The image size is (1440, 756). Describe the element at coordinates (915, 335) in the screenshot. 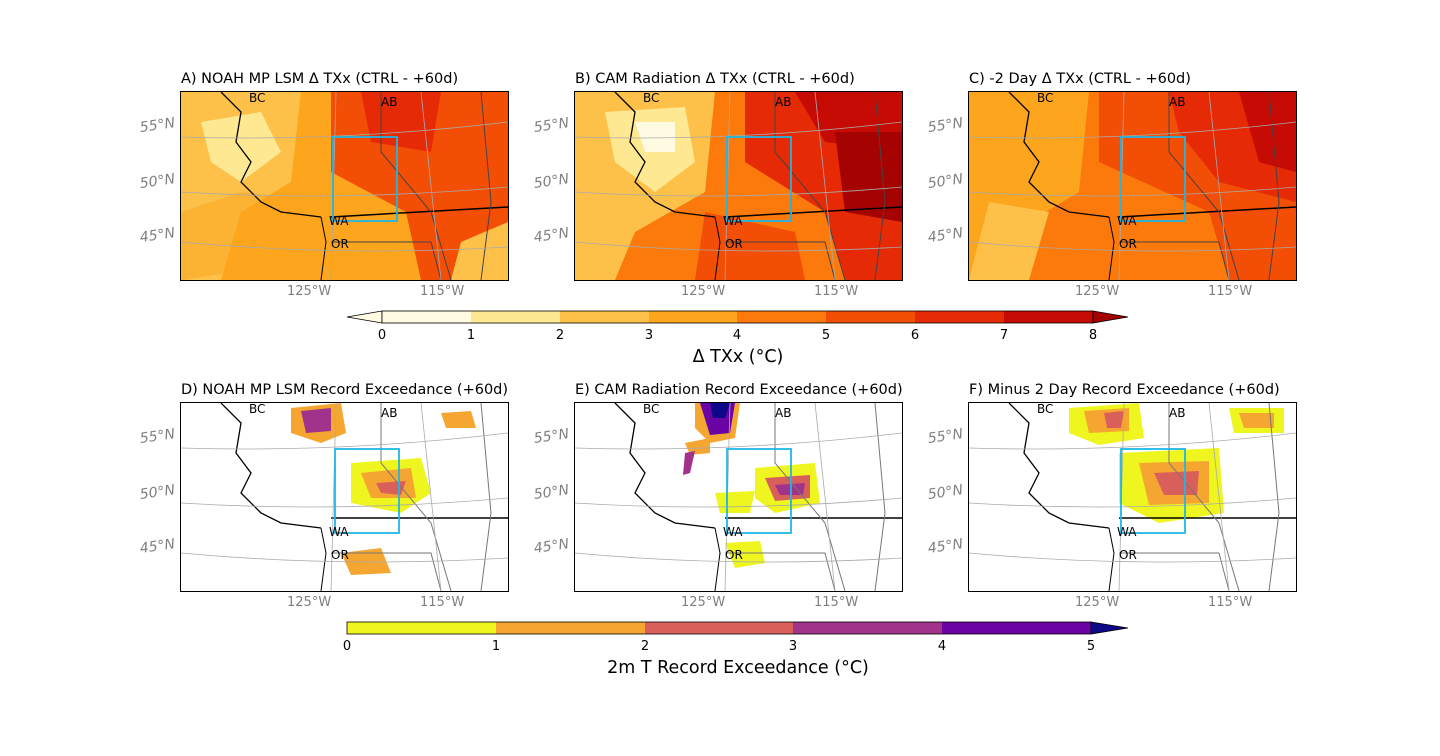

I see `cbar-tick-6: 6` at that location.